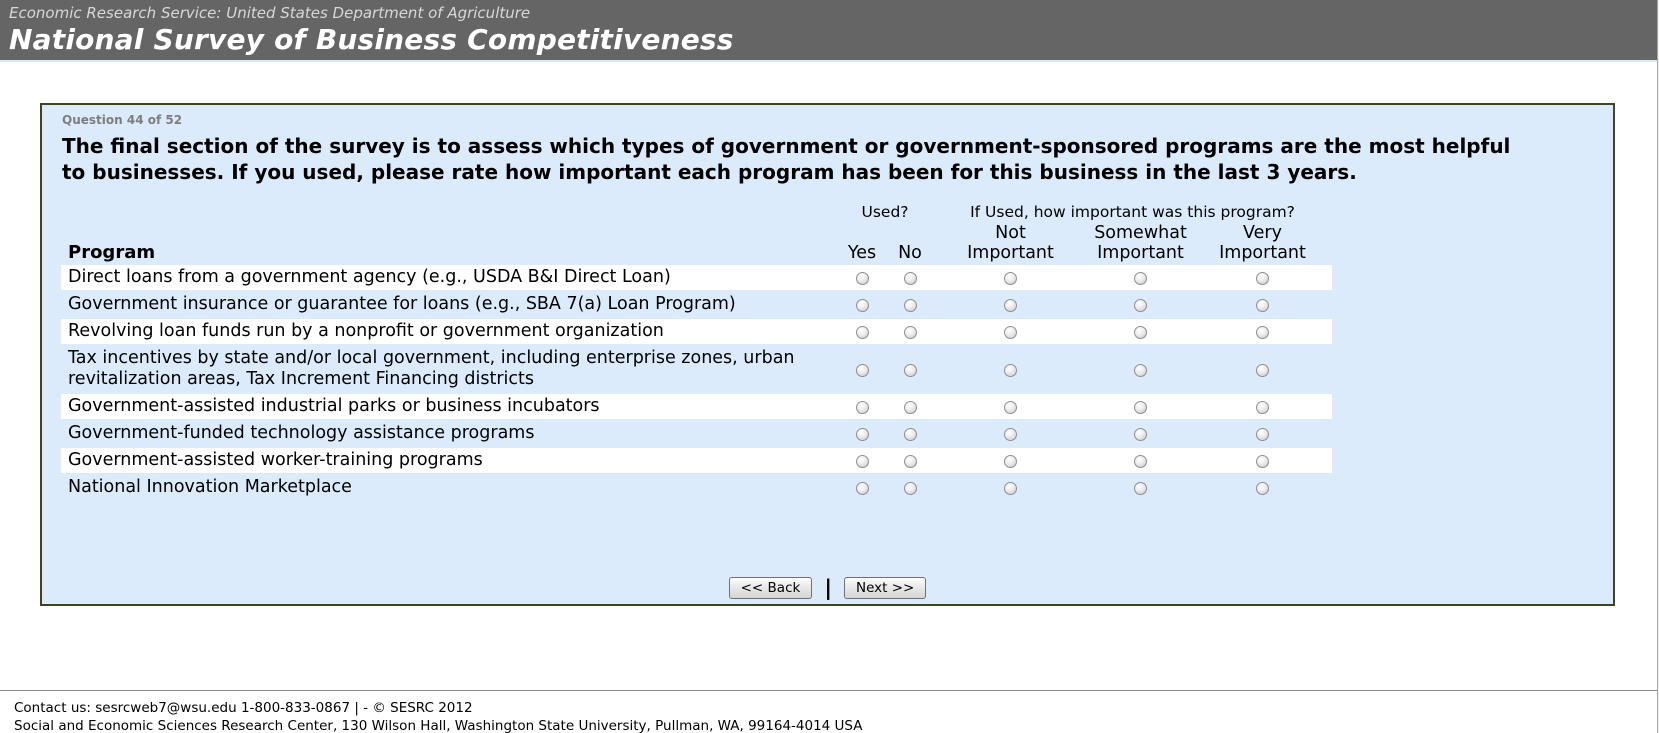 Image resolution: width=1659 pixels, height=733 pixels. I want to click on nav-button-row: << Back | Next >>, so click(827, 587).